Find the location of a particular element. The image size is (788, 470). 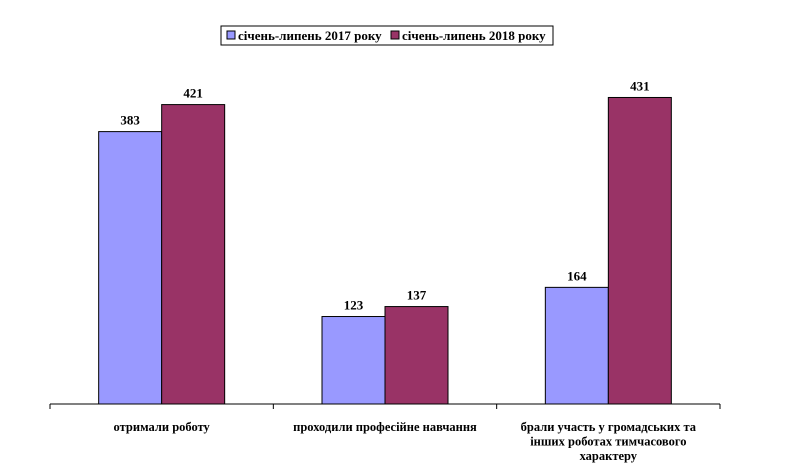

data-label: 137 is located at coordinates (417, 295).